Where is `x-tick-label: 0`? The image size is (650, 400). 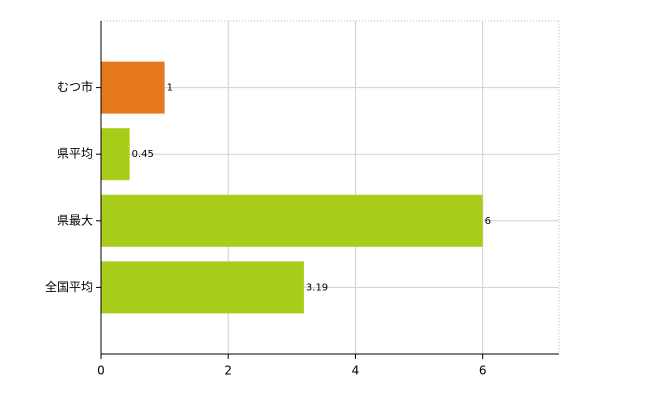
x-tick-label: 0 is located at coordinates (101, 371).